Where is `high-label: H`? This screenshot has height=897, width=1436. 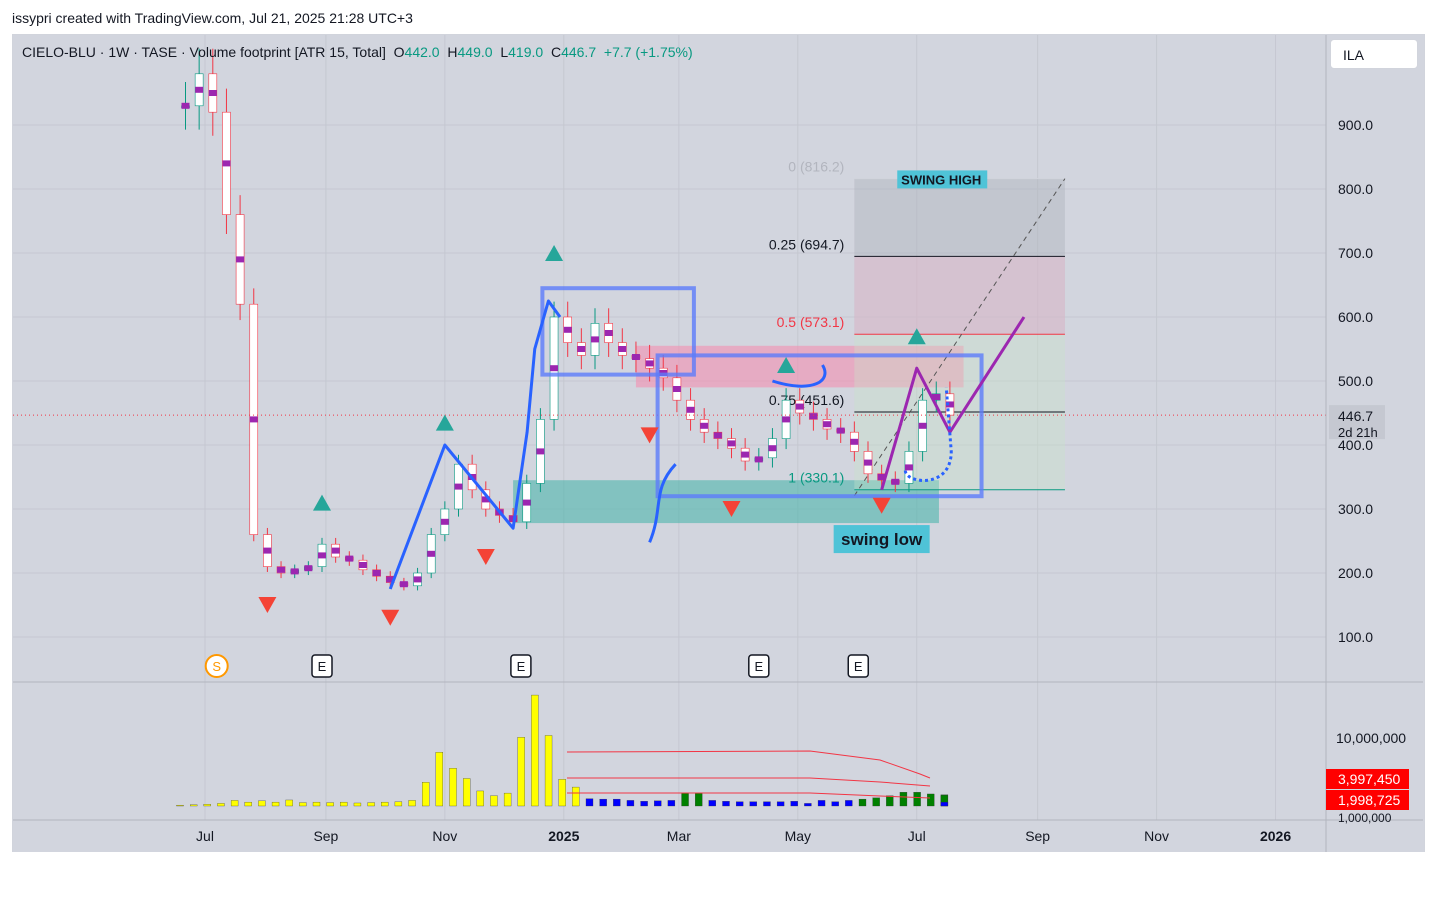
high-label: H is located at coordinates (452, 52).